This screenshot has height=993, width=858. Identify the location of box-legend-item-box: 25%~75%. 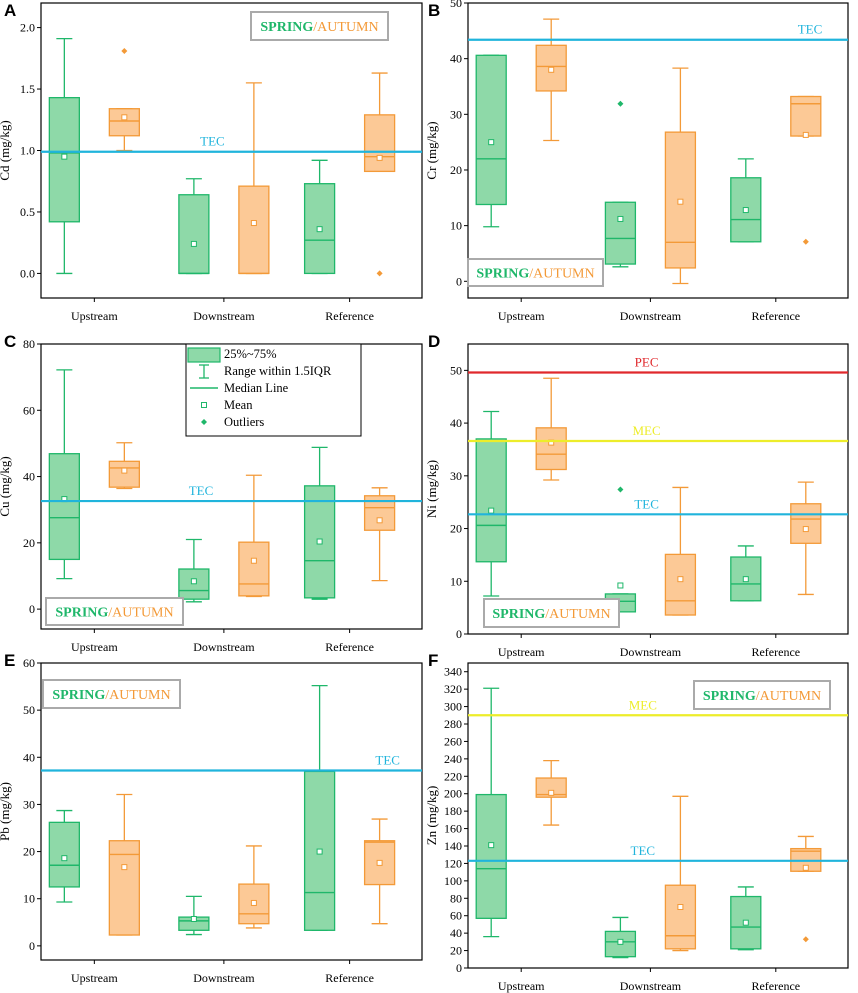
(232, 355).